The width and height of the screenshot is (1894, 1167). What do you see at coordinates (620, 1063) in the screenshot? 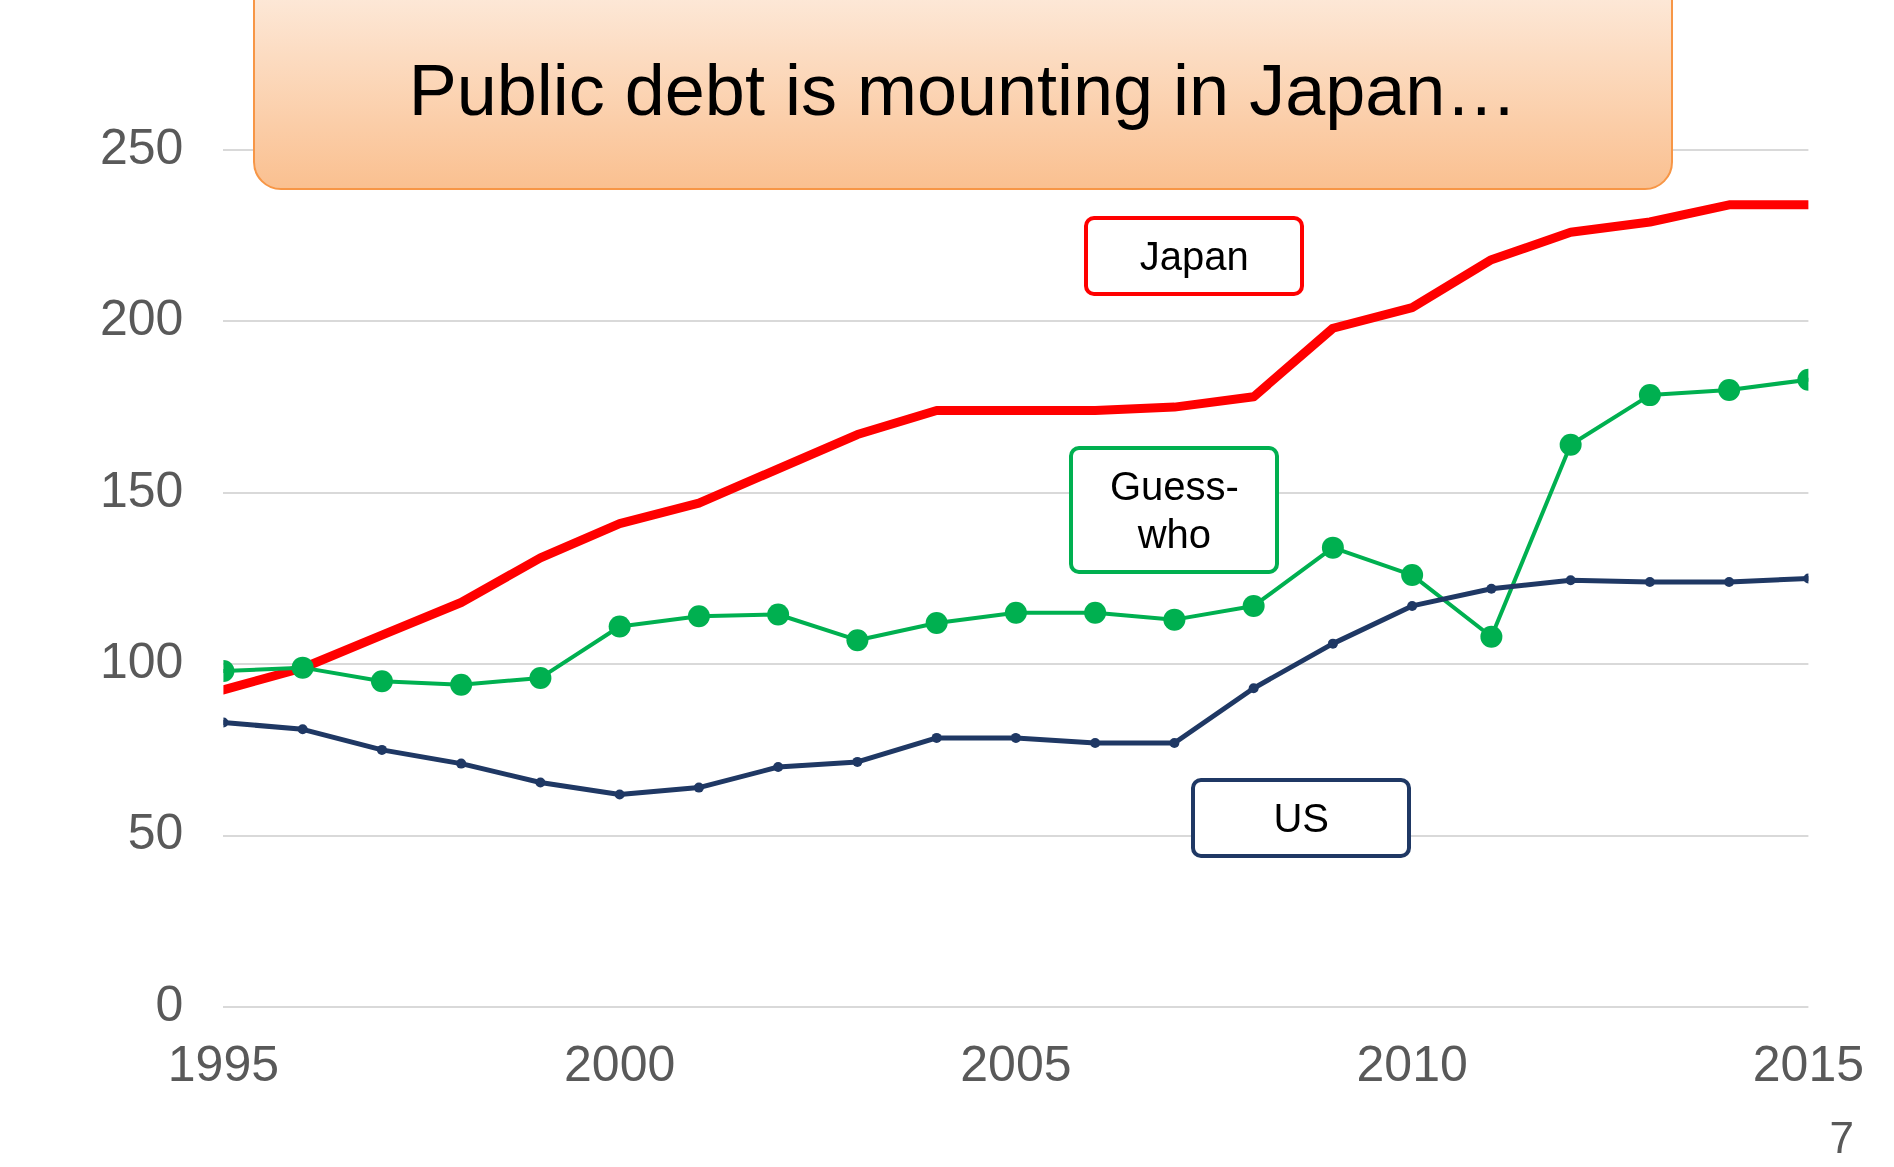
I see `x-tick-label: 2000` at bounding box center [620, 1063].